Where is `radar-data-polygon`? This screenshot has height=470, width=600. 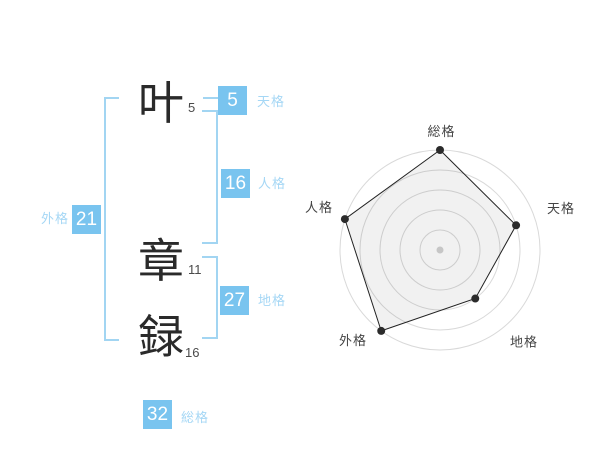
radar-data-polygon is located at coordinates (430, 240).